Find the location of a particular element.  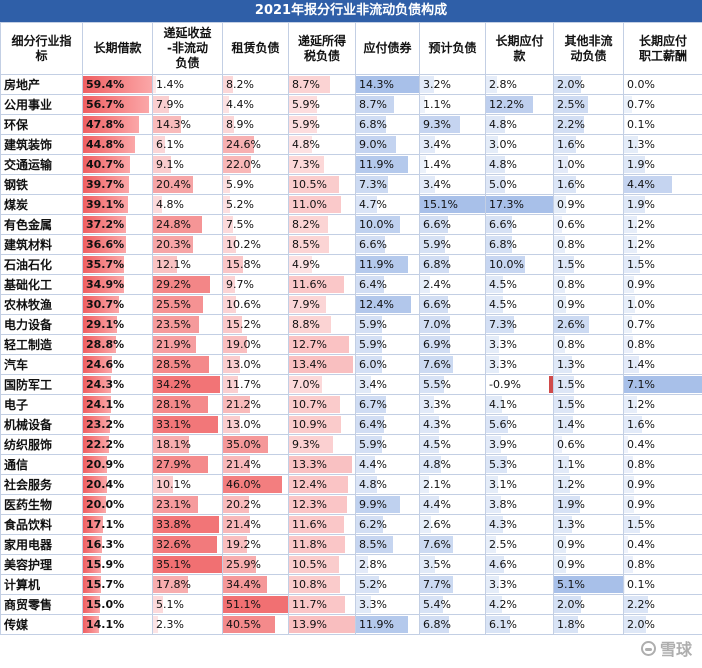

value-cell: 0.8% is located at coordinates (588, 244).